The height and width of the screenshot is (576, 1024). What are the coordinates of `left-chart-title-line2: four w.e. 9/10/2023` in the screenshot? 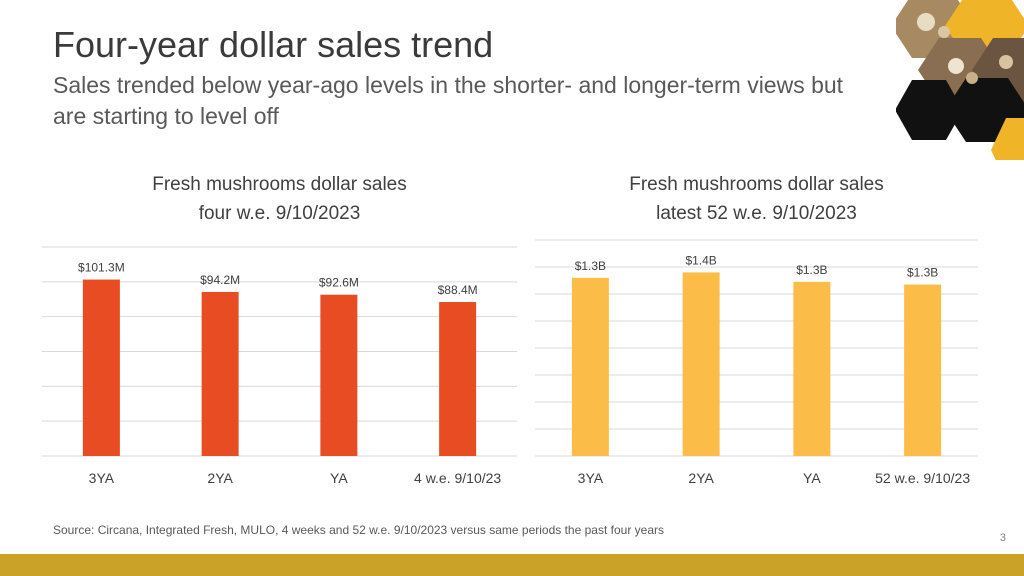 It's located at (279, 213).